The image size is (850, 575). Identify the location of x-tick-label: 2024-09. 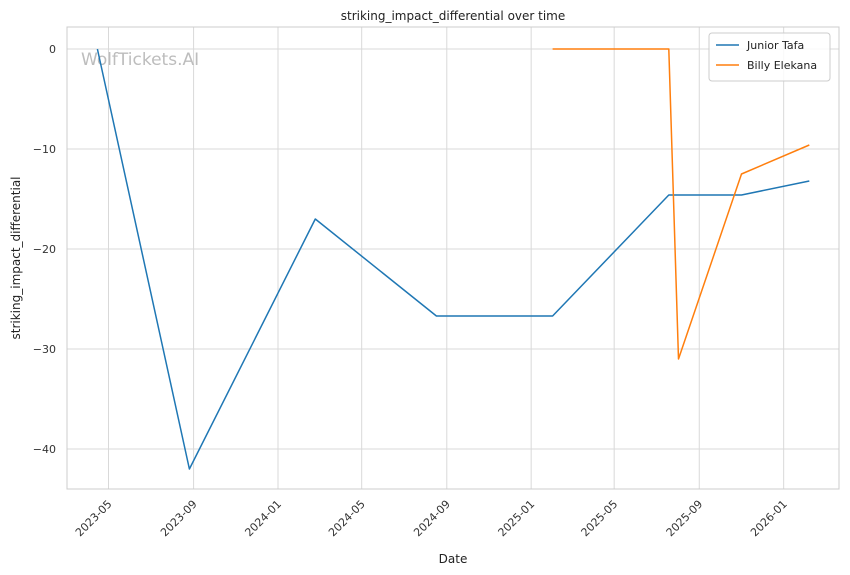
(432, 519).